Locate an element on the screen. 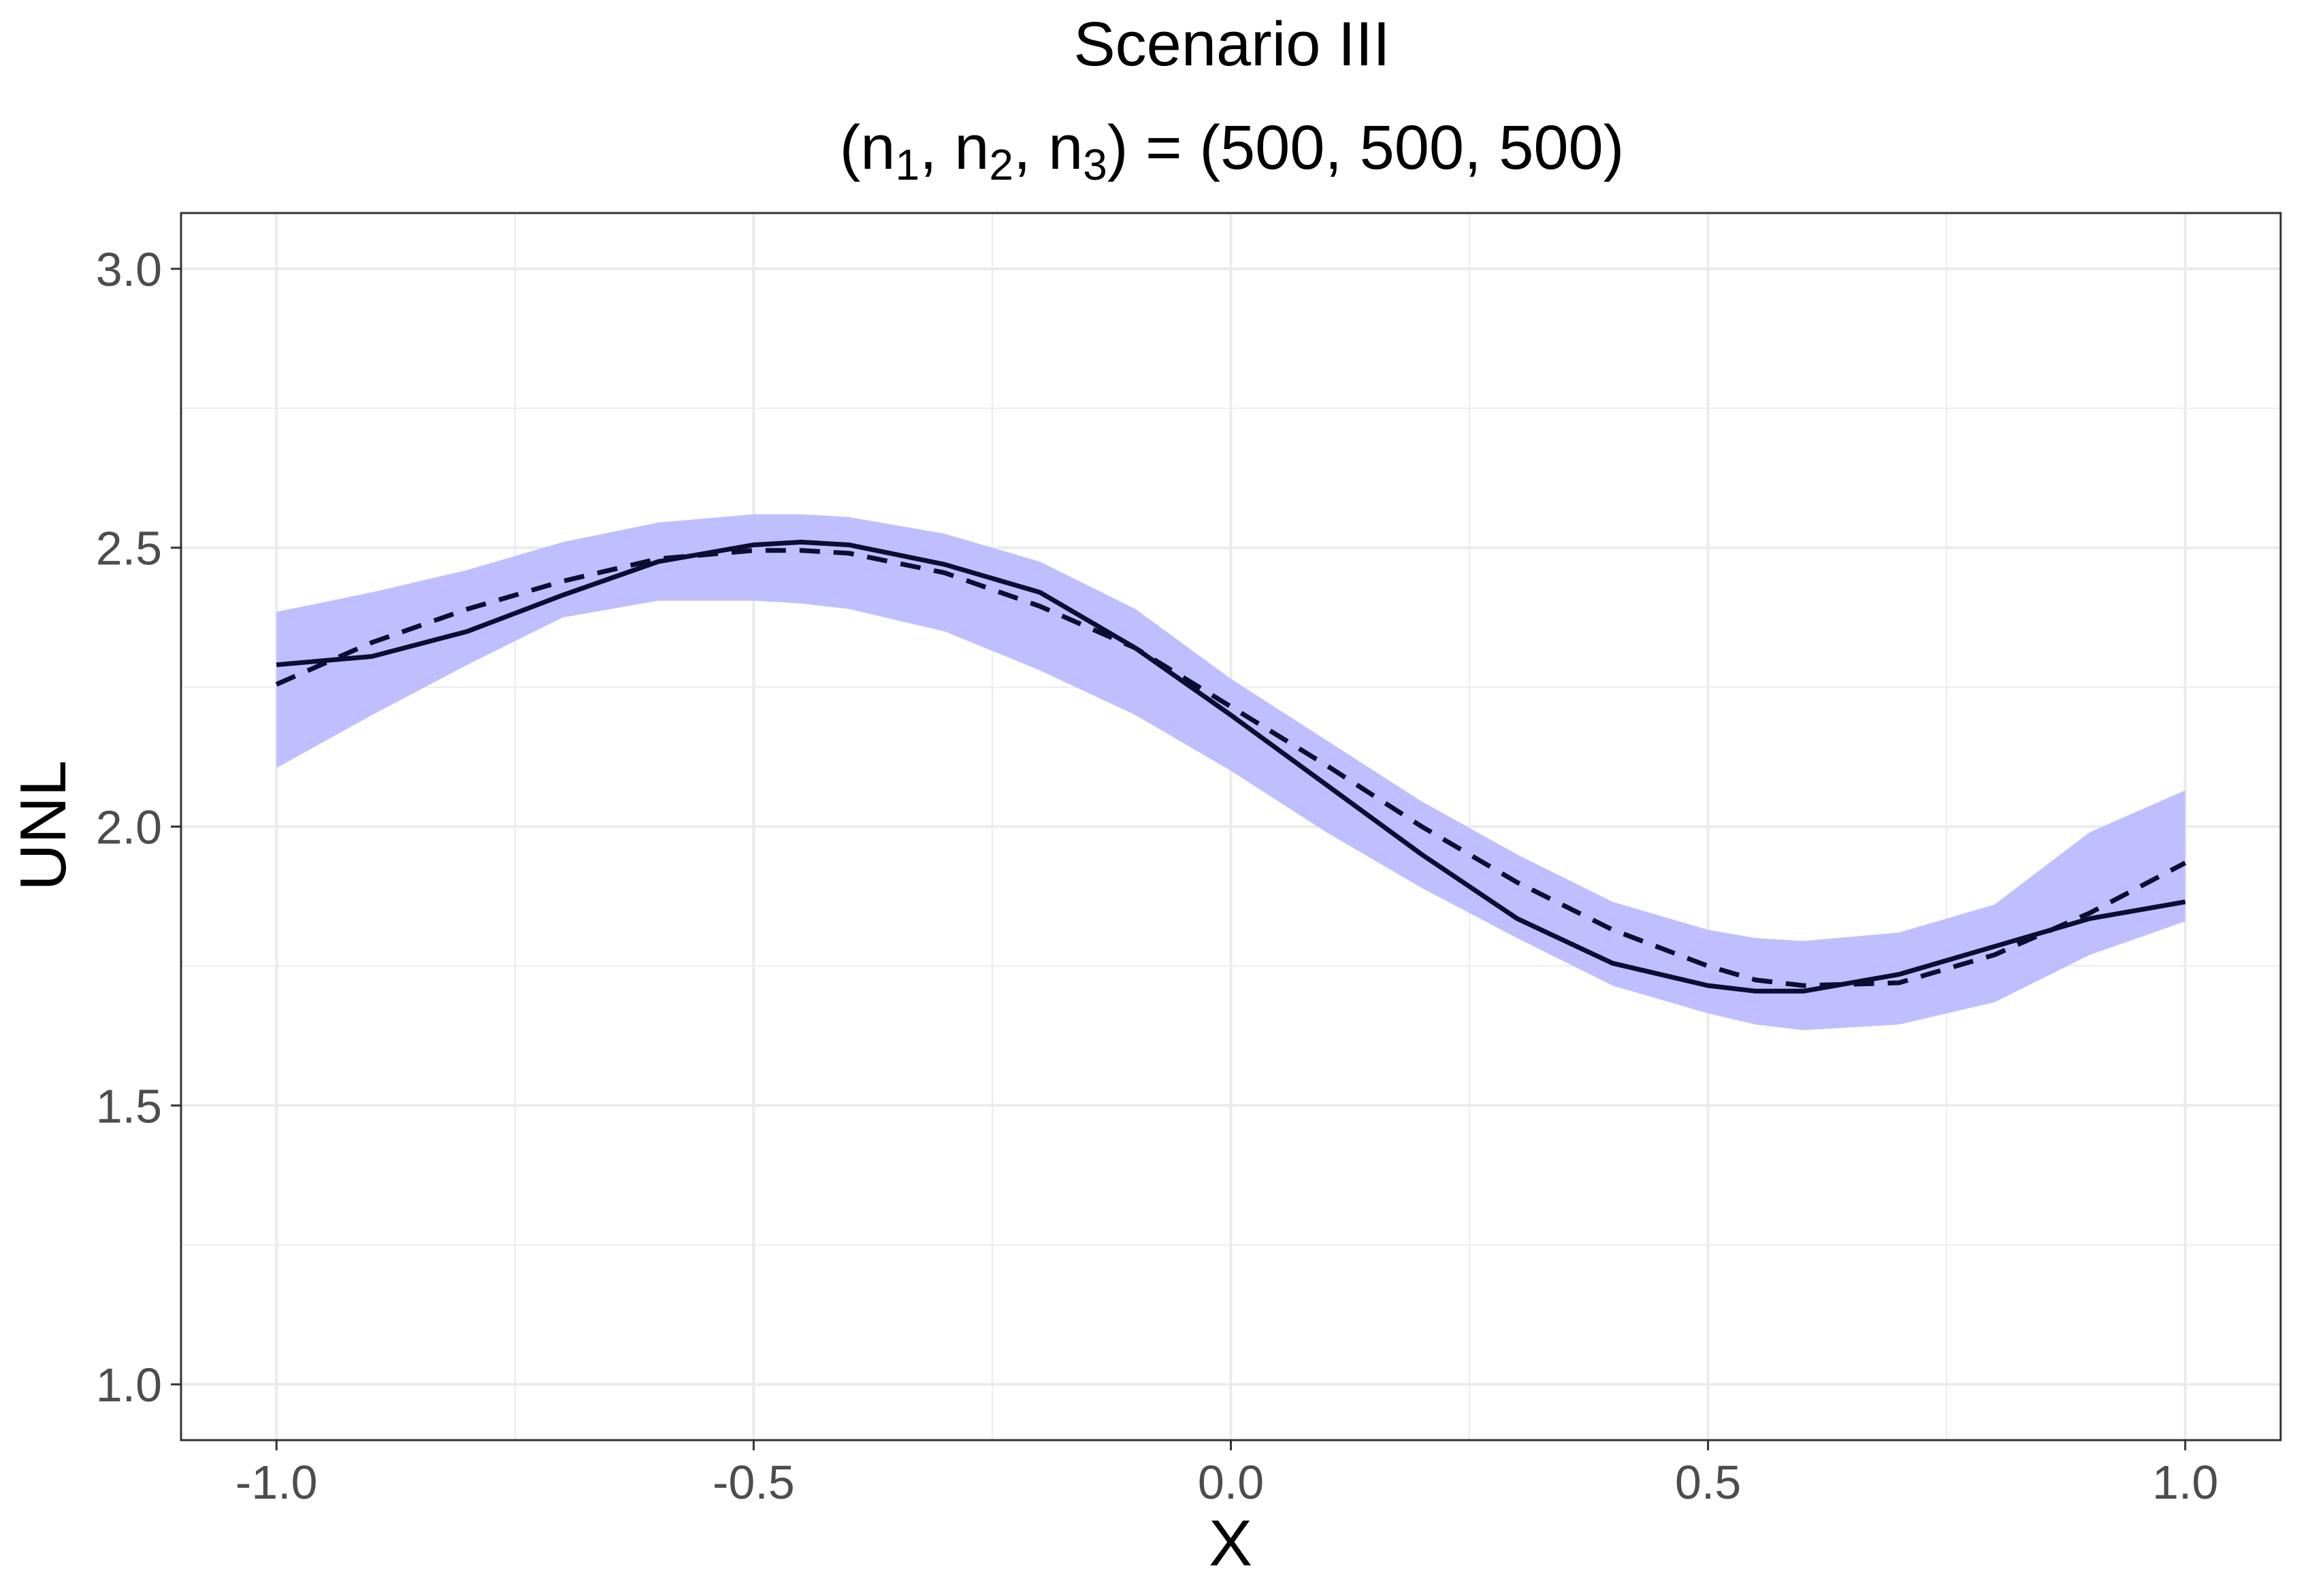 The image size is (2297, 1596). y-tick-label: 1.5 is located at coordinates (129, 1106).